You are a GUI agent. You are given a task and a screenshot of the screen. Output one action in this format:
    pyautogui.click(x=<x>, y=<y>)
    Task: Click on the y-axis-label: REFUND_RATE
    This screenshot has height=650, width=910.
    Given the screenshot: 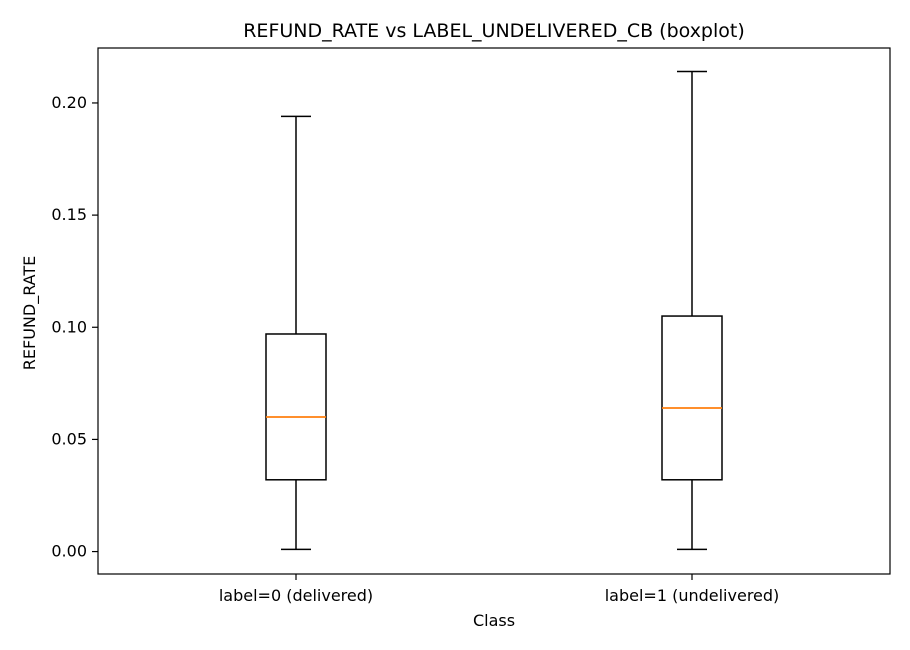 What is the action you would take?
    pyautogui.click(x=30, y=313)
    